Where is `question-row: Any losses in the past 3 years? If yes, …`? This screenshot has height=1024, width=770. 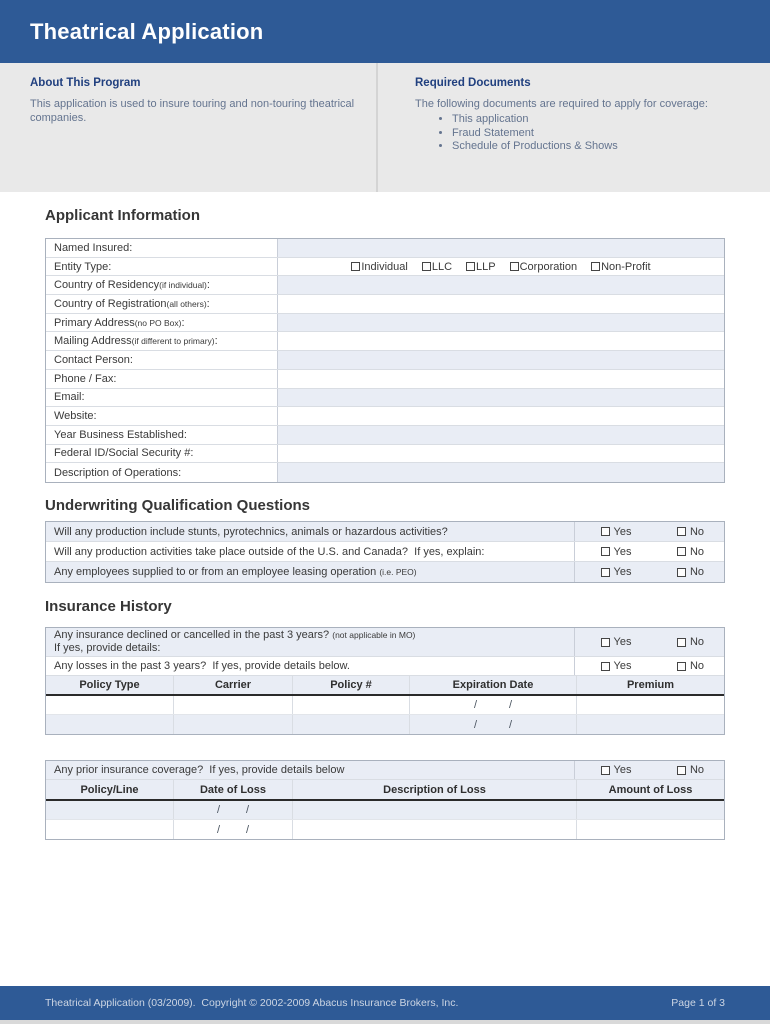 question-row: Any losses in the past 3 years? If yes, … is located at coordinates (385, 666).